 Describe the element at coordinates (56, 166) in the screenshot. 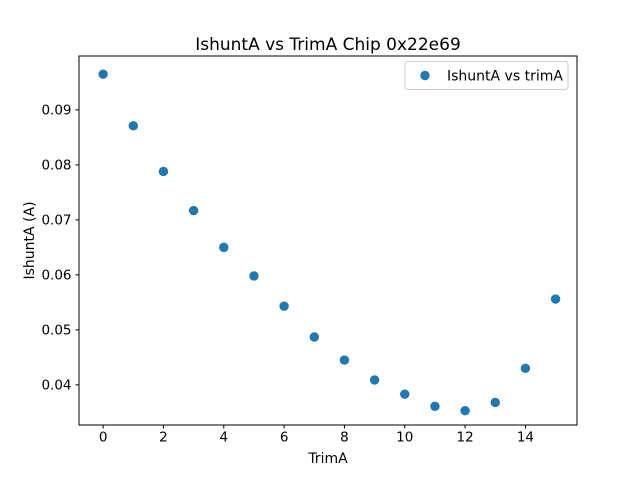

I see `y-tick-label: 0.08` at that location.